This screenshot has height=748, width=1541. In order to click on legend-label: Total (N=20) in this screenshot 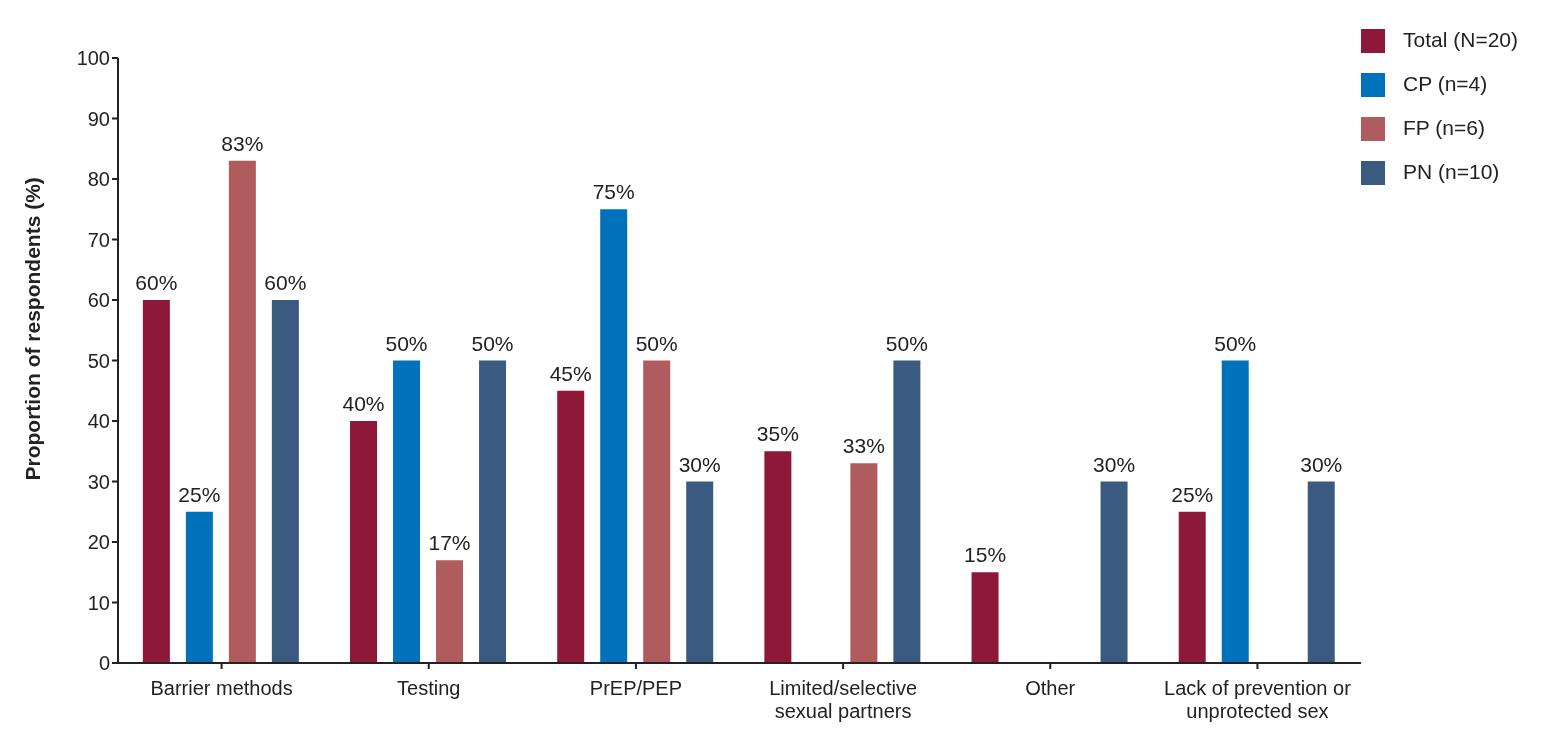, I will do `click(1460, 39)`.